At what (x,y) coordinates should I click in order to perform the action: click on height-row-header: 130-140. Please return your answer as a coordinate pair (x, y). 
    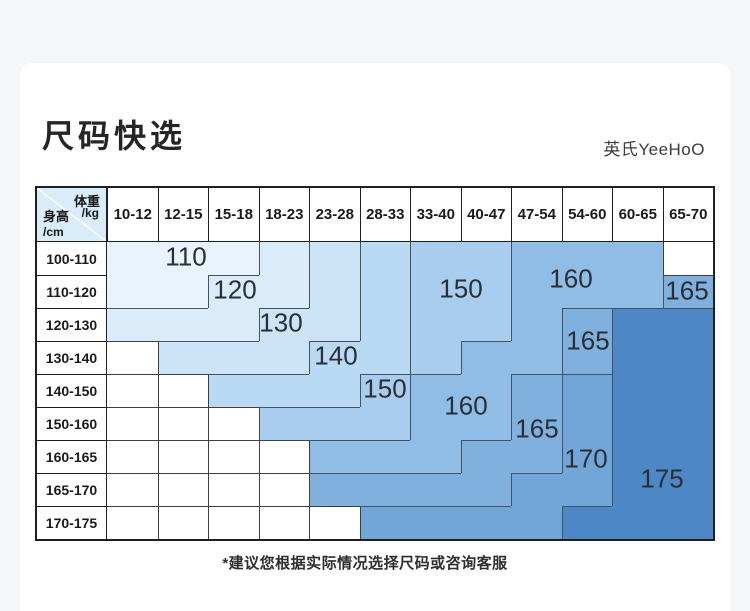
    Looking at the image, I should click on (72, 357).